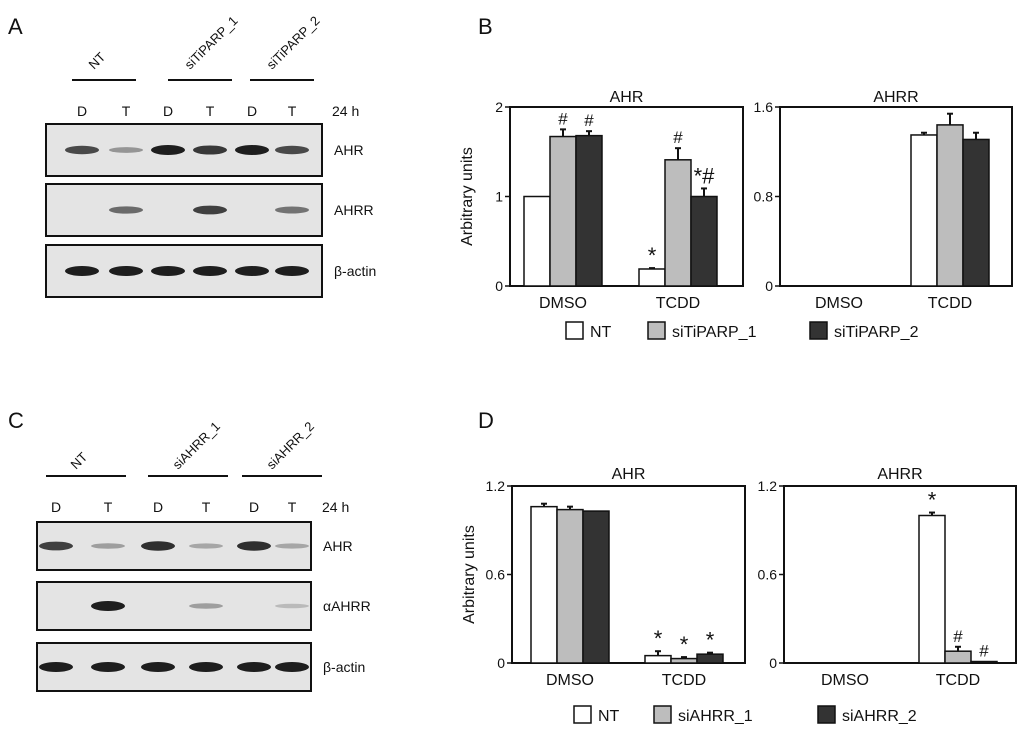 This screenshot has width=1024, height=740. I want to click on blot-label: AHRR, so click(354, 210).